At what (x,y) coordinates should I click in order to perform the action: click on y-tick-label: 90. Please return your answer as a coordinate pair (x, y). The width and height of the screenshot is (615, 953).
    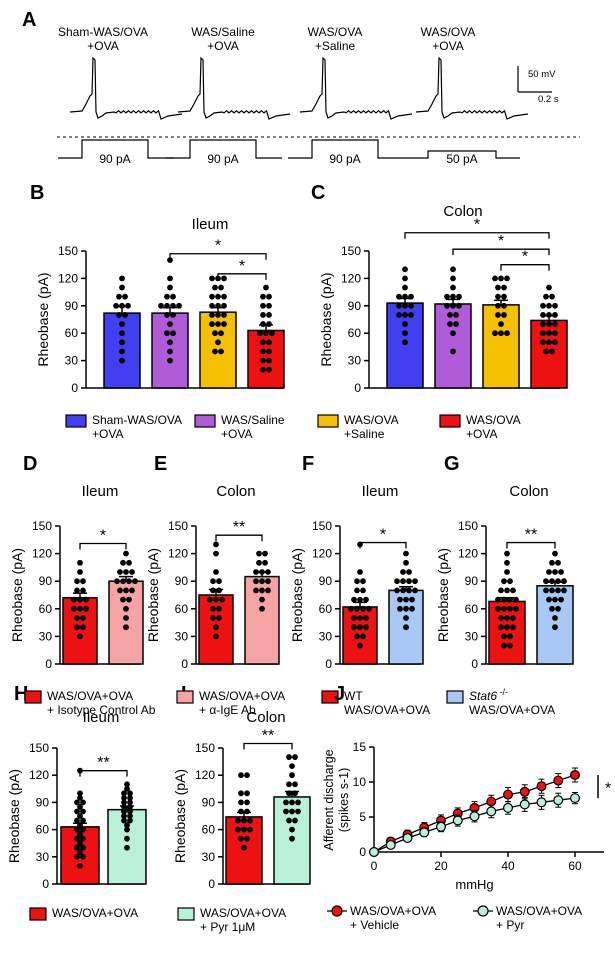
    Looking at the image, I should click on (72, 306).